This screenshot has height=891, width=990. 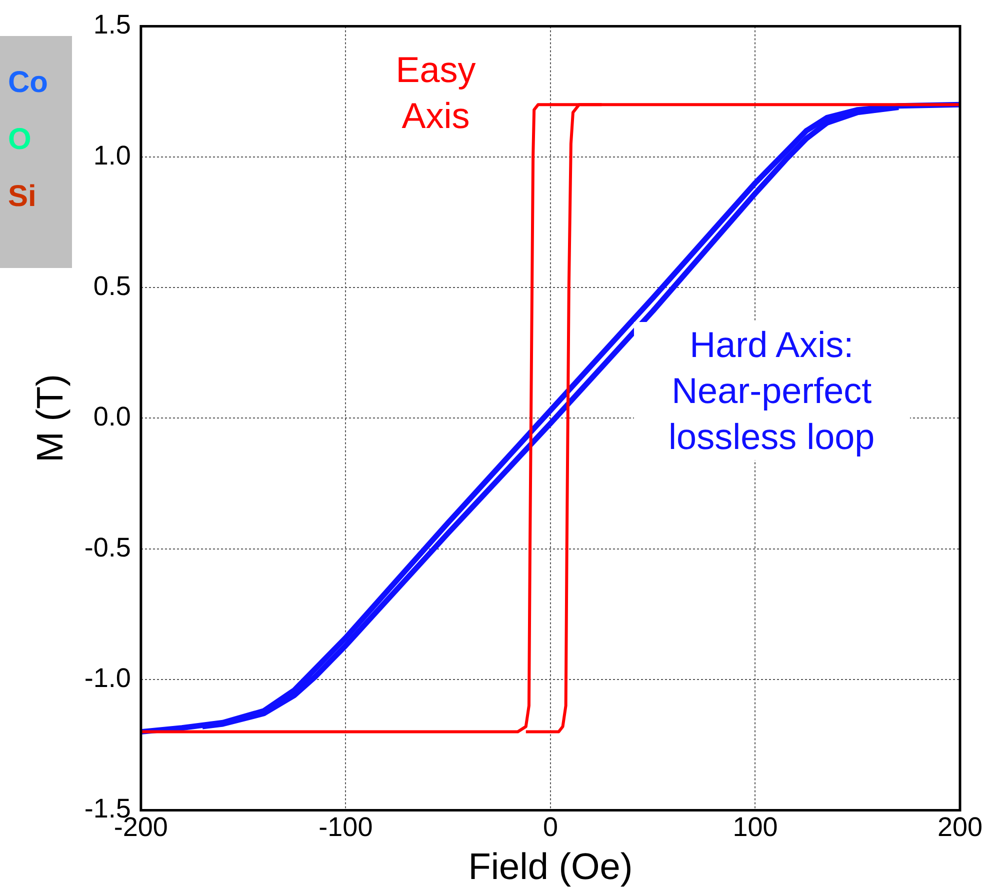 What do you see at coordinates (112, 285) in the screenshot?
I see `y-tick-label: 0.5` at bounding box center [112, 285].